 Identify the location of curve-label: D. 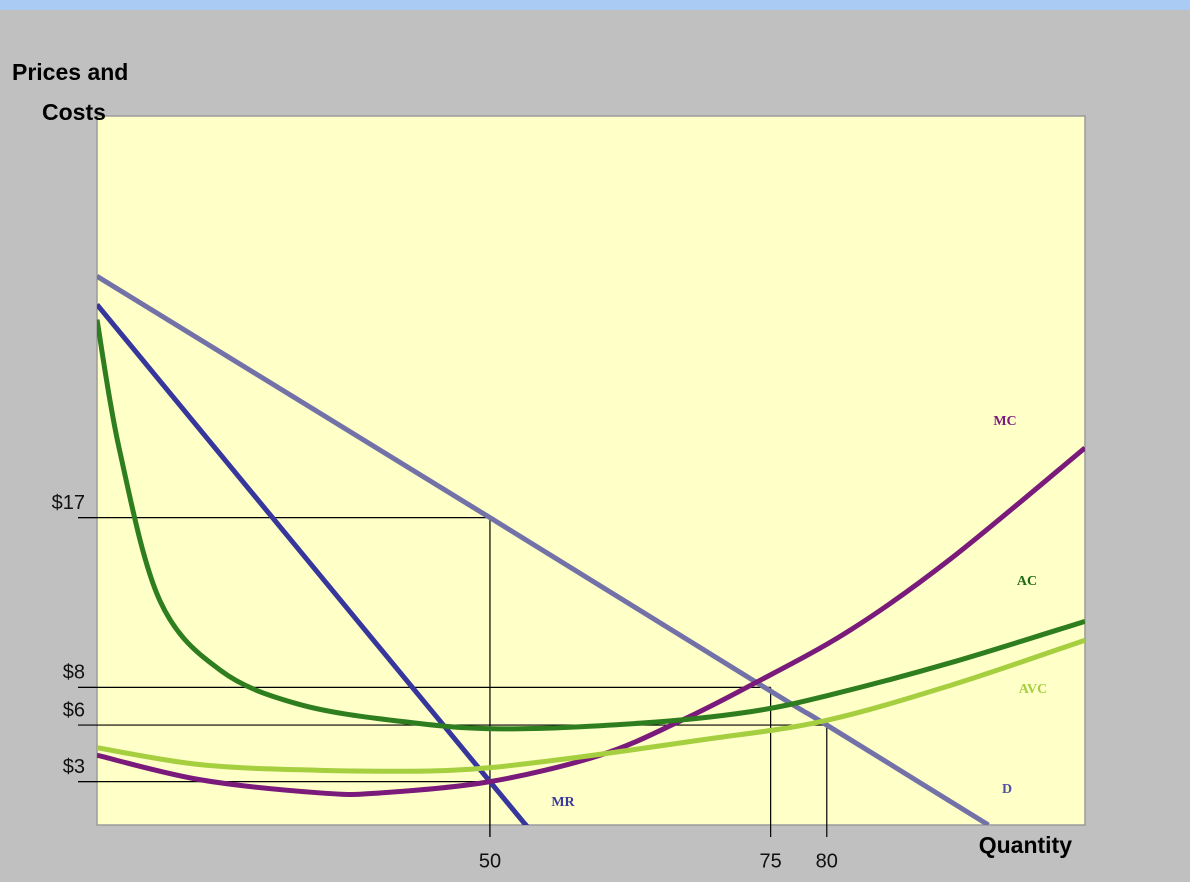
(1007, 789).